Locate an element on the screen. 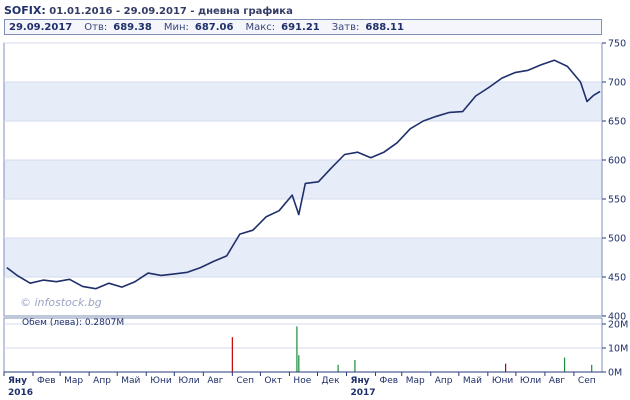  y-tick-label: 400 is located at coordinates (617, 317).